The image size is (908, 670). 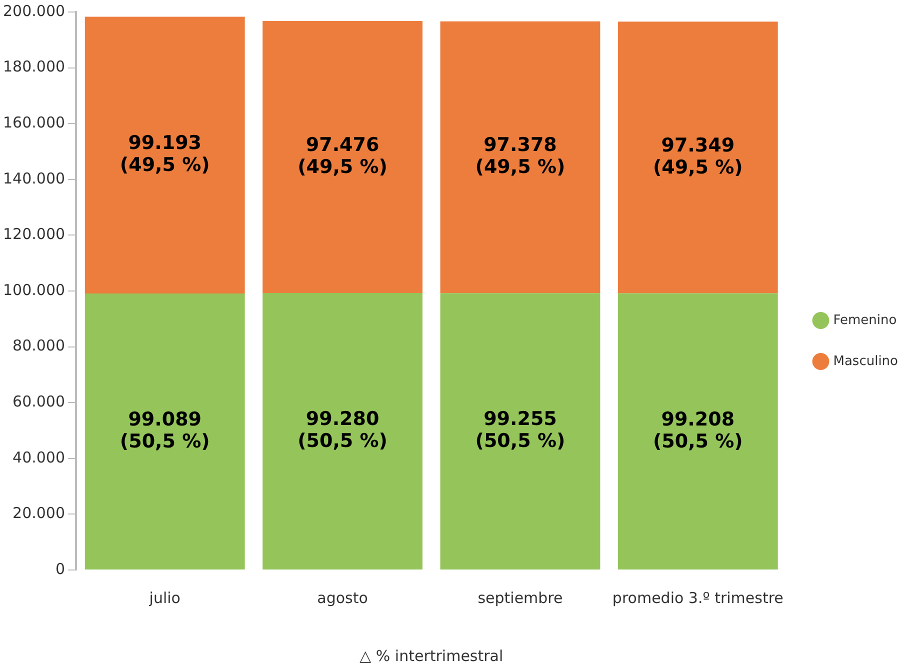 What do you see at coordinates (34, 234) in the screenshot?
I see `y-tick-label: 120.000` at bounding box center [34, 234].